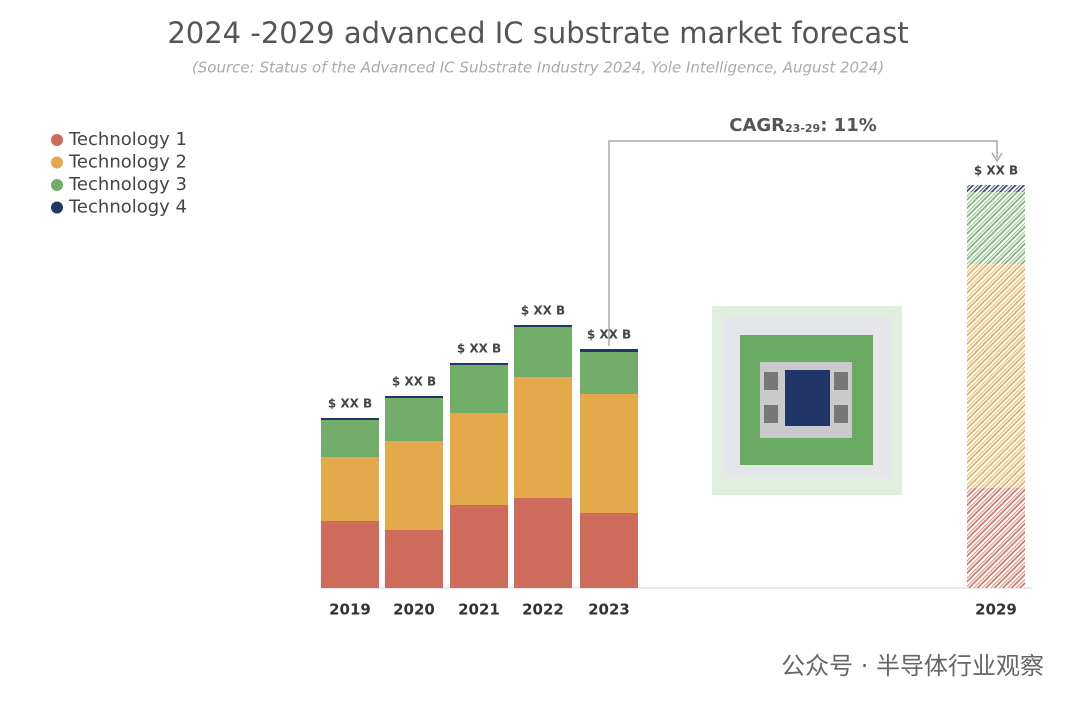 Image resolution: width=1080 pixels, height=715 pixels. I want to click on cagr-arrow, so click(997, 157).